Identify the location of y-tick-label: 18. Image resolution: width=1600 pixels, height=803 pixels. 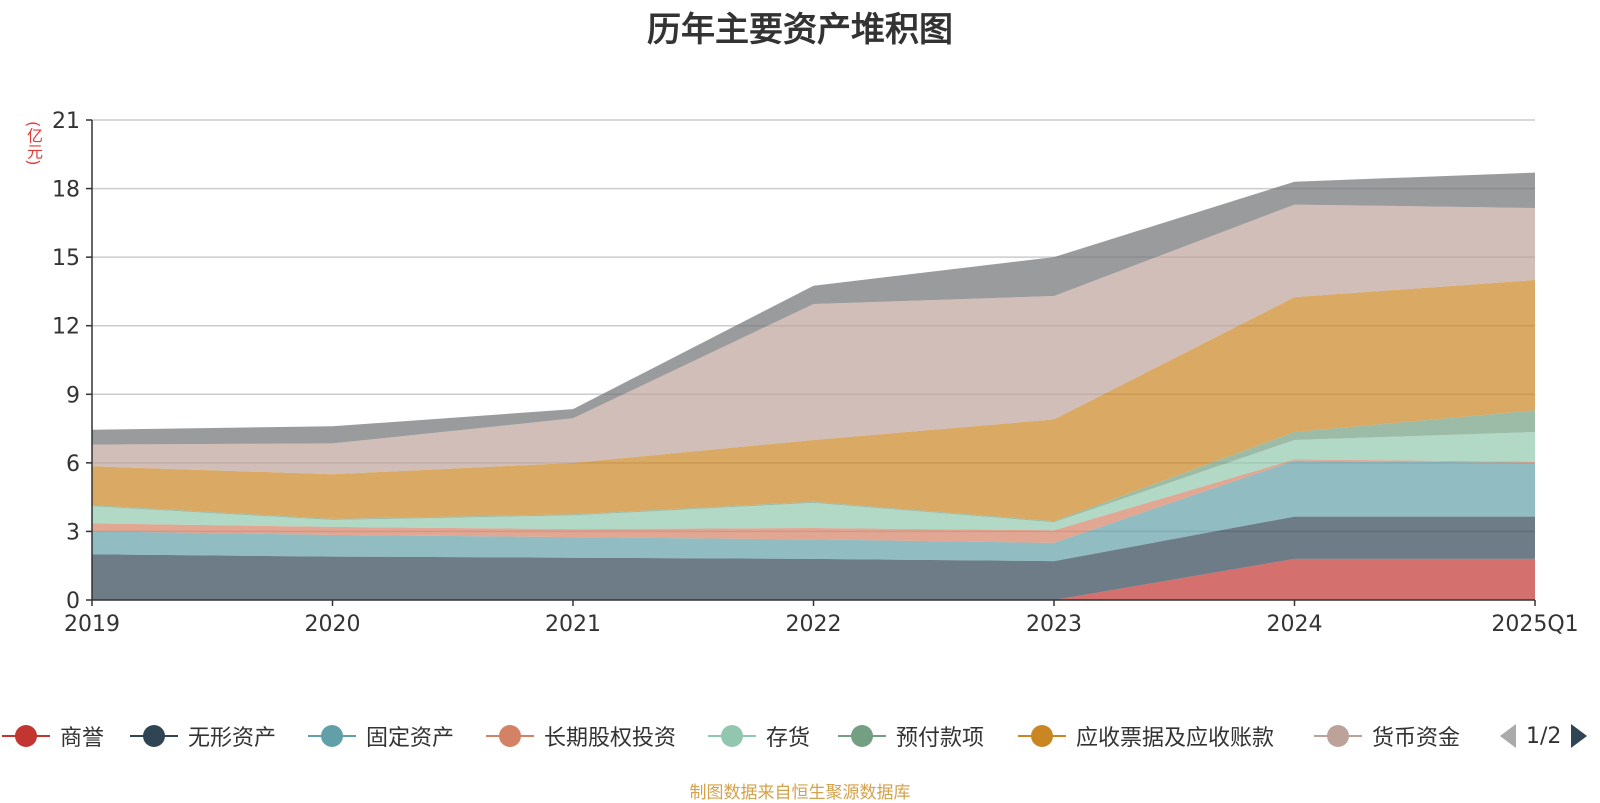
(66, 190).